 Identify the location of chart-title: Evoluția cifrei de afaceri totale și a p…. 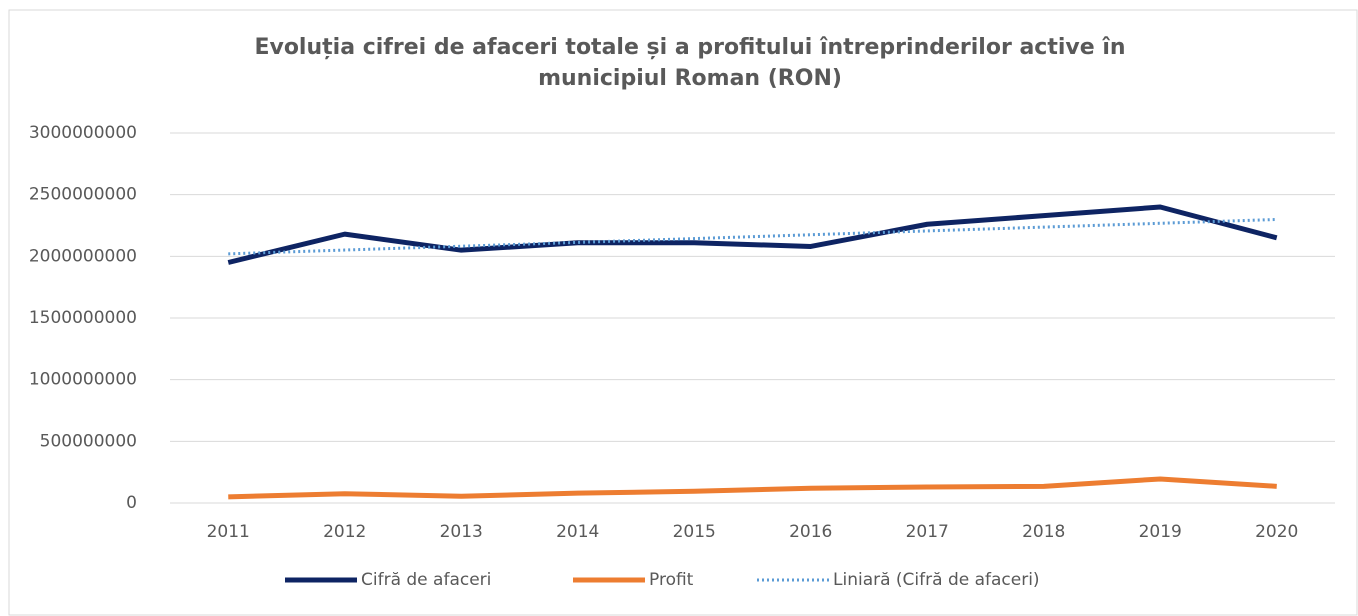
(689, 47).